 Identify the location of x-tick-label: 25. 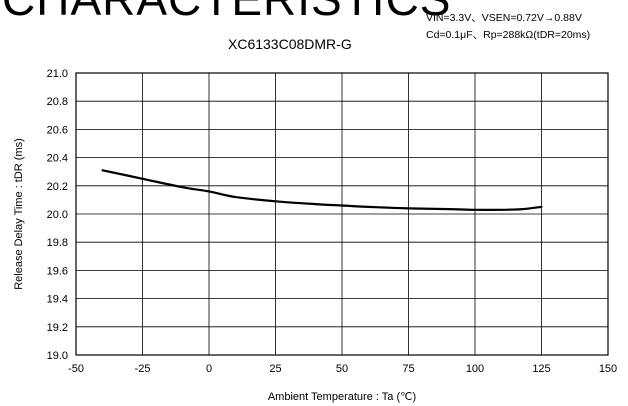
(275, 369).